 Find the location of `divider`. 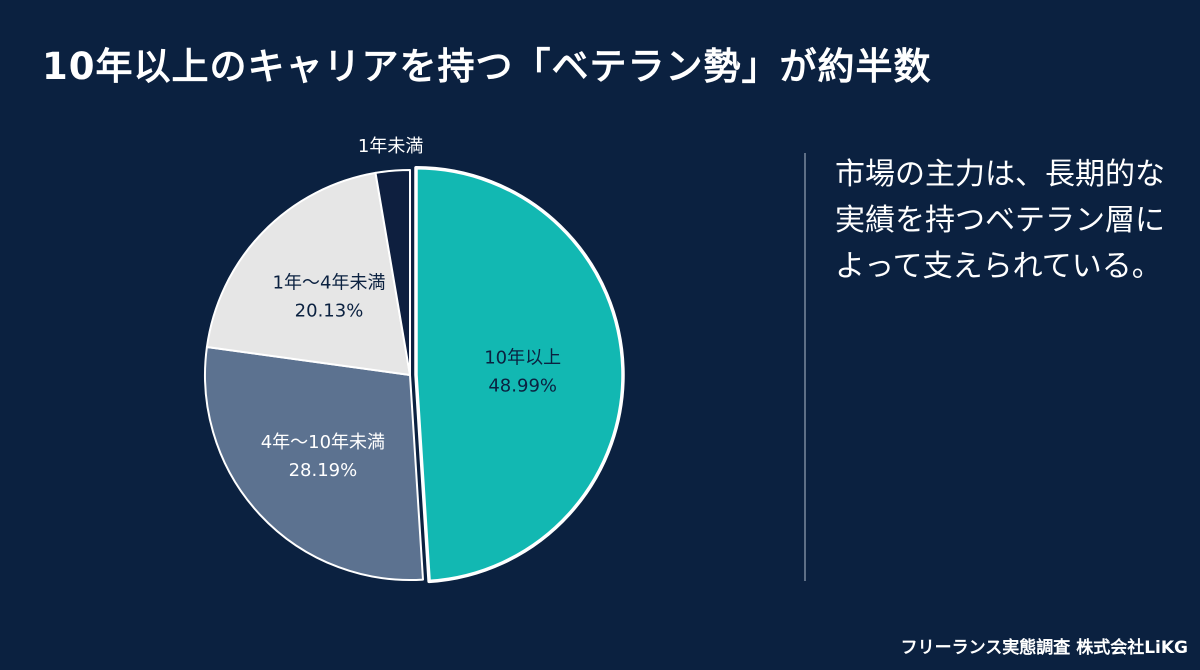

divider is located at coordinates (805, 367).